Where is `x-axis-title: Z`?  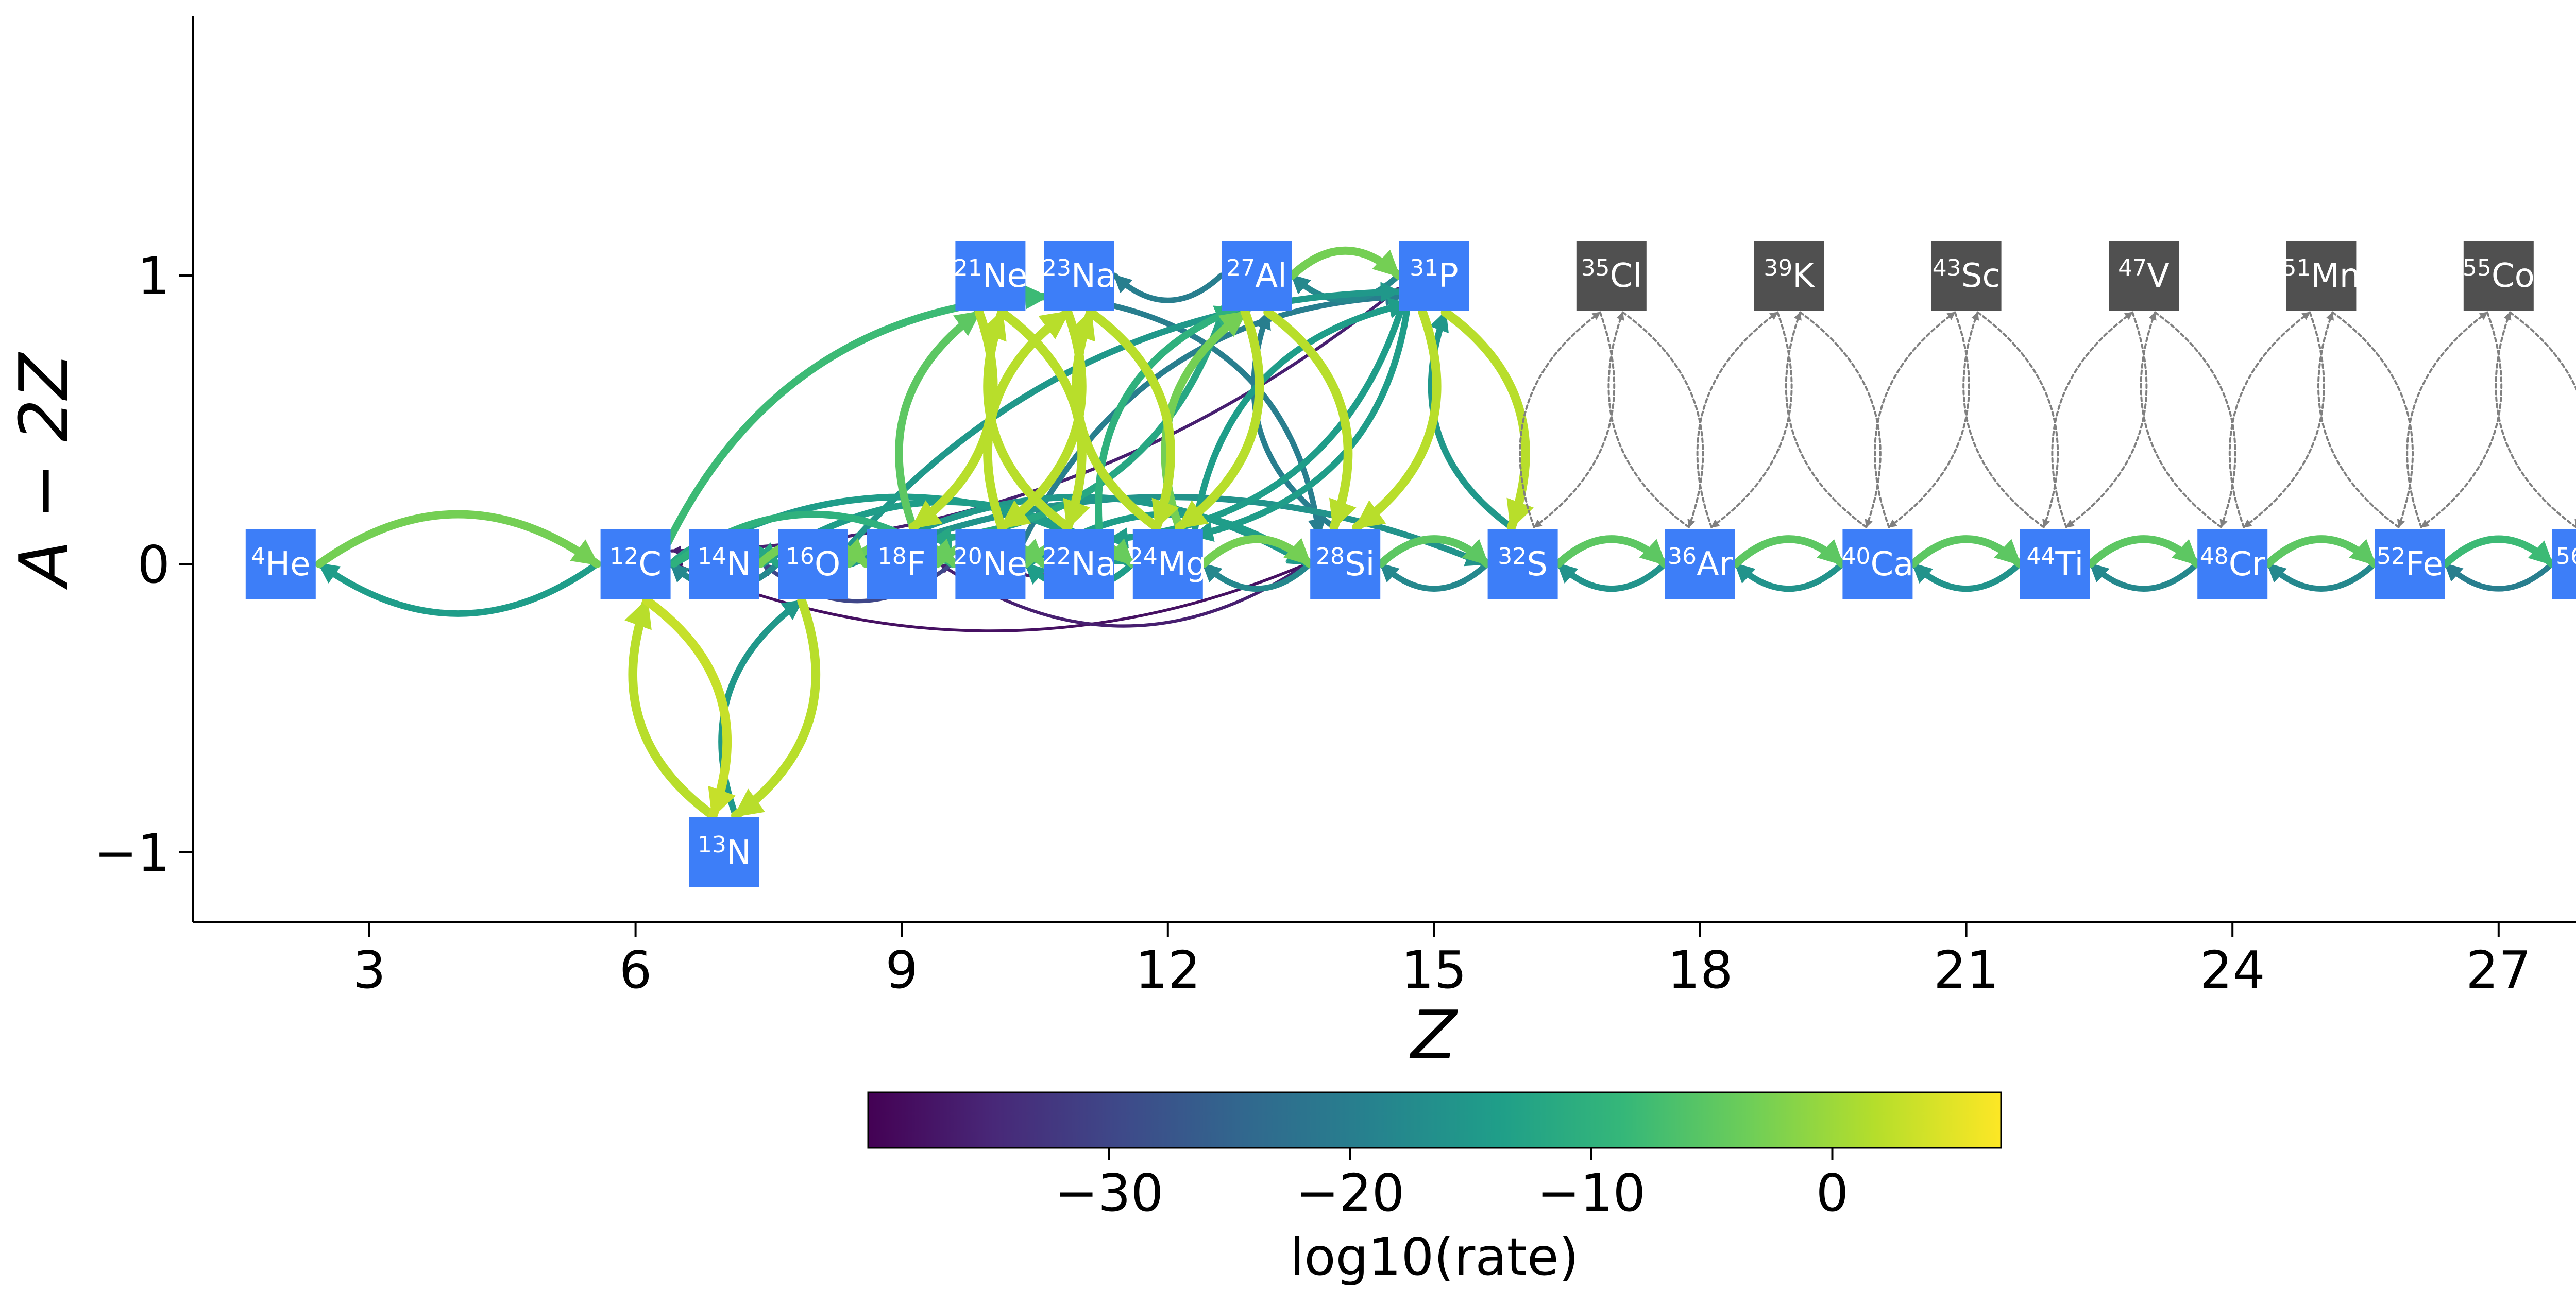 x-axis-title: Z is located at coordinates (1433, 1035).